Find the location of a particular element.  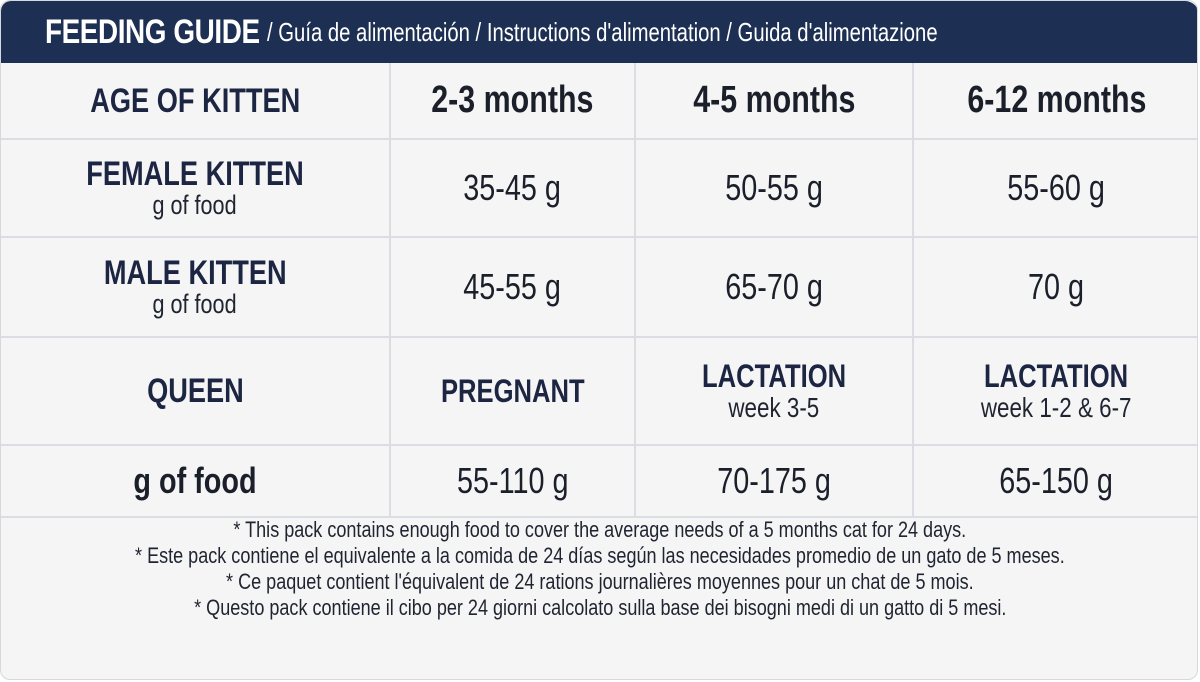

female-kitten-unit: g of food is located at coordinates (195, 205).